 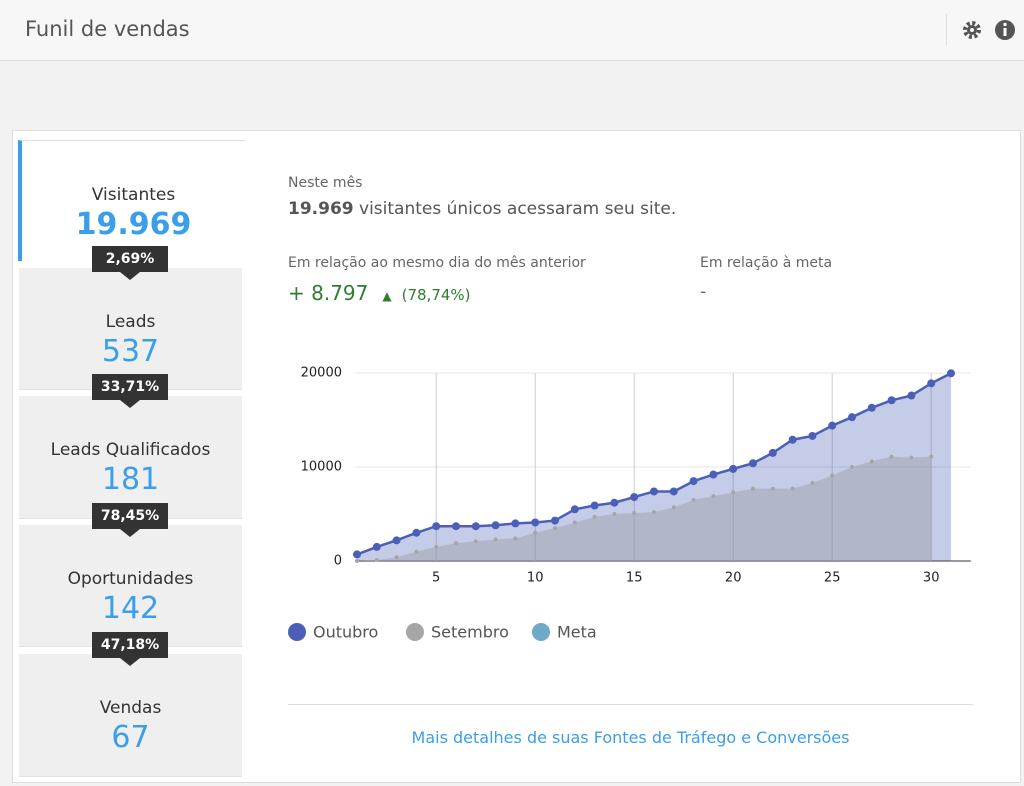 I want to click on caption: Neste mês, so click(x=325, y=183).